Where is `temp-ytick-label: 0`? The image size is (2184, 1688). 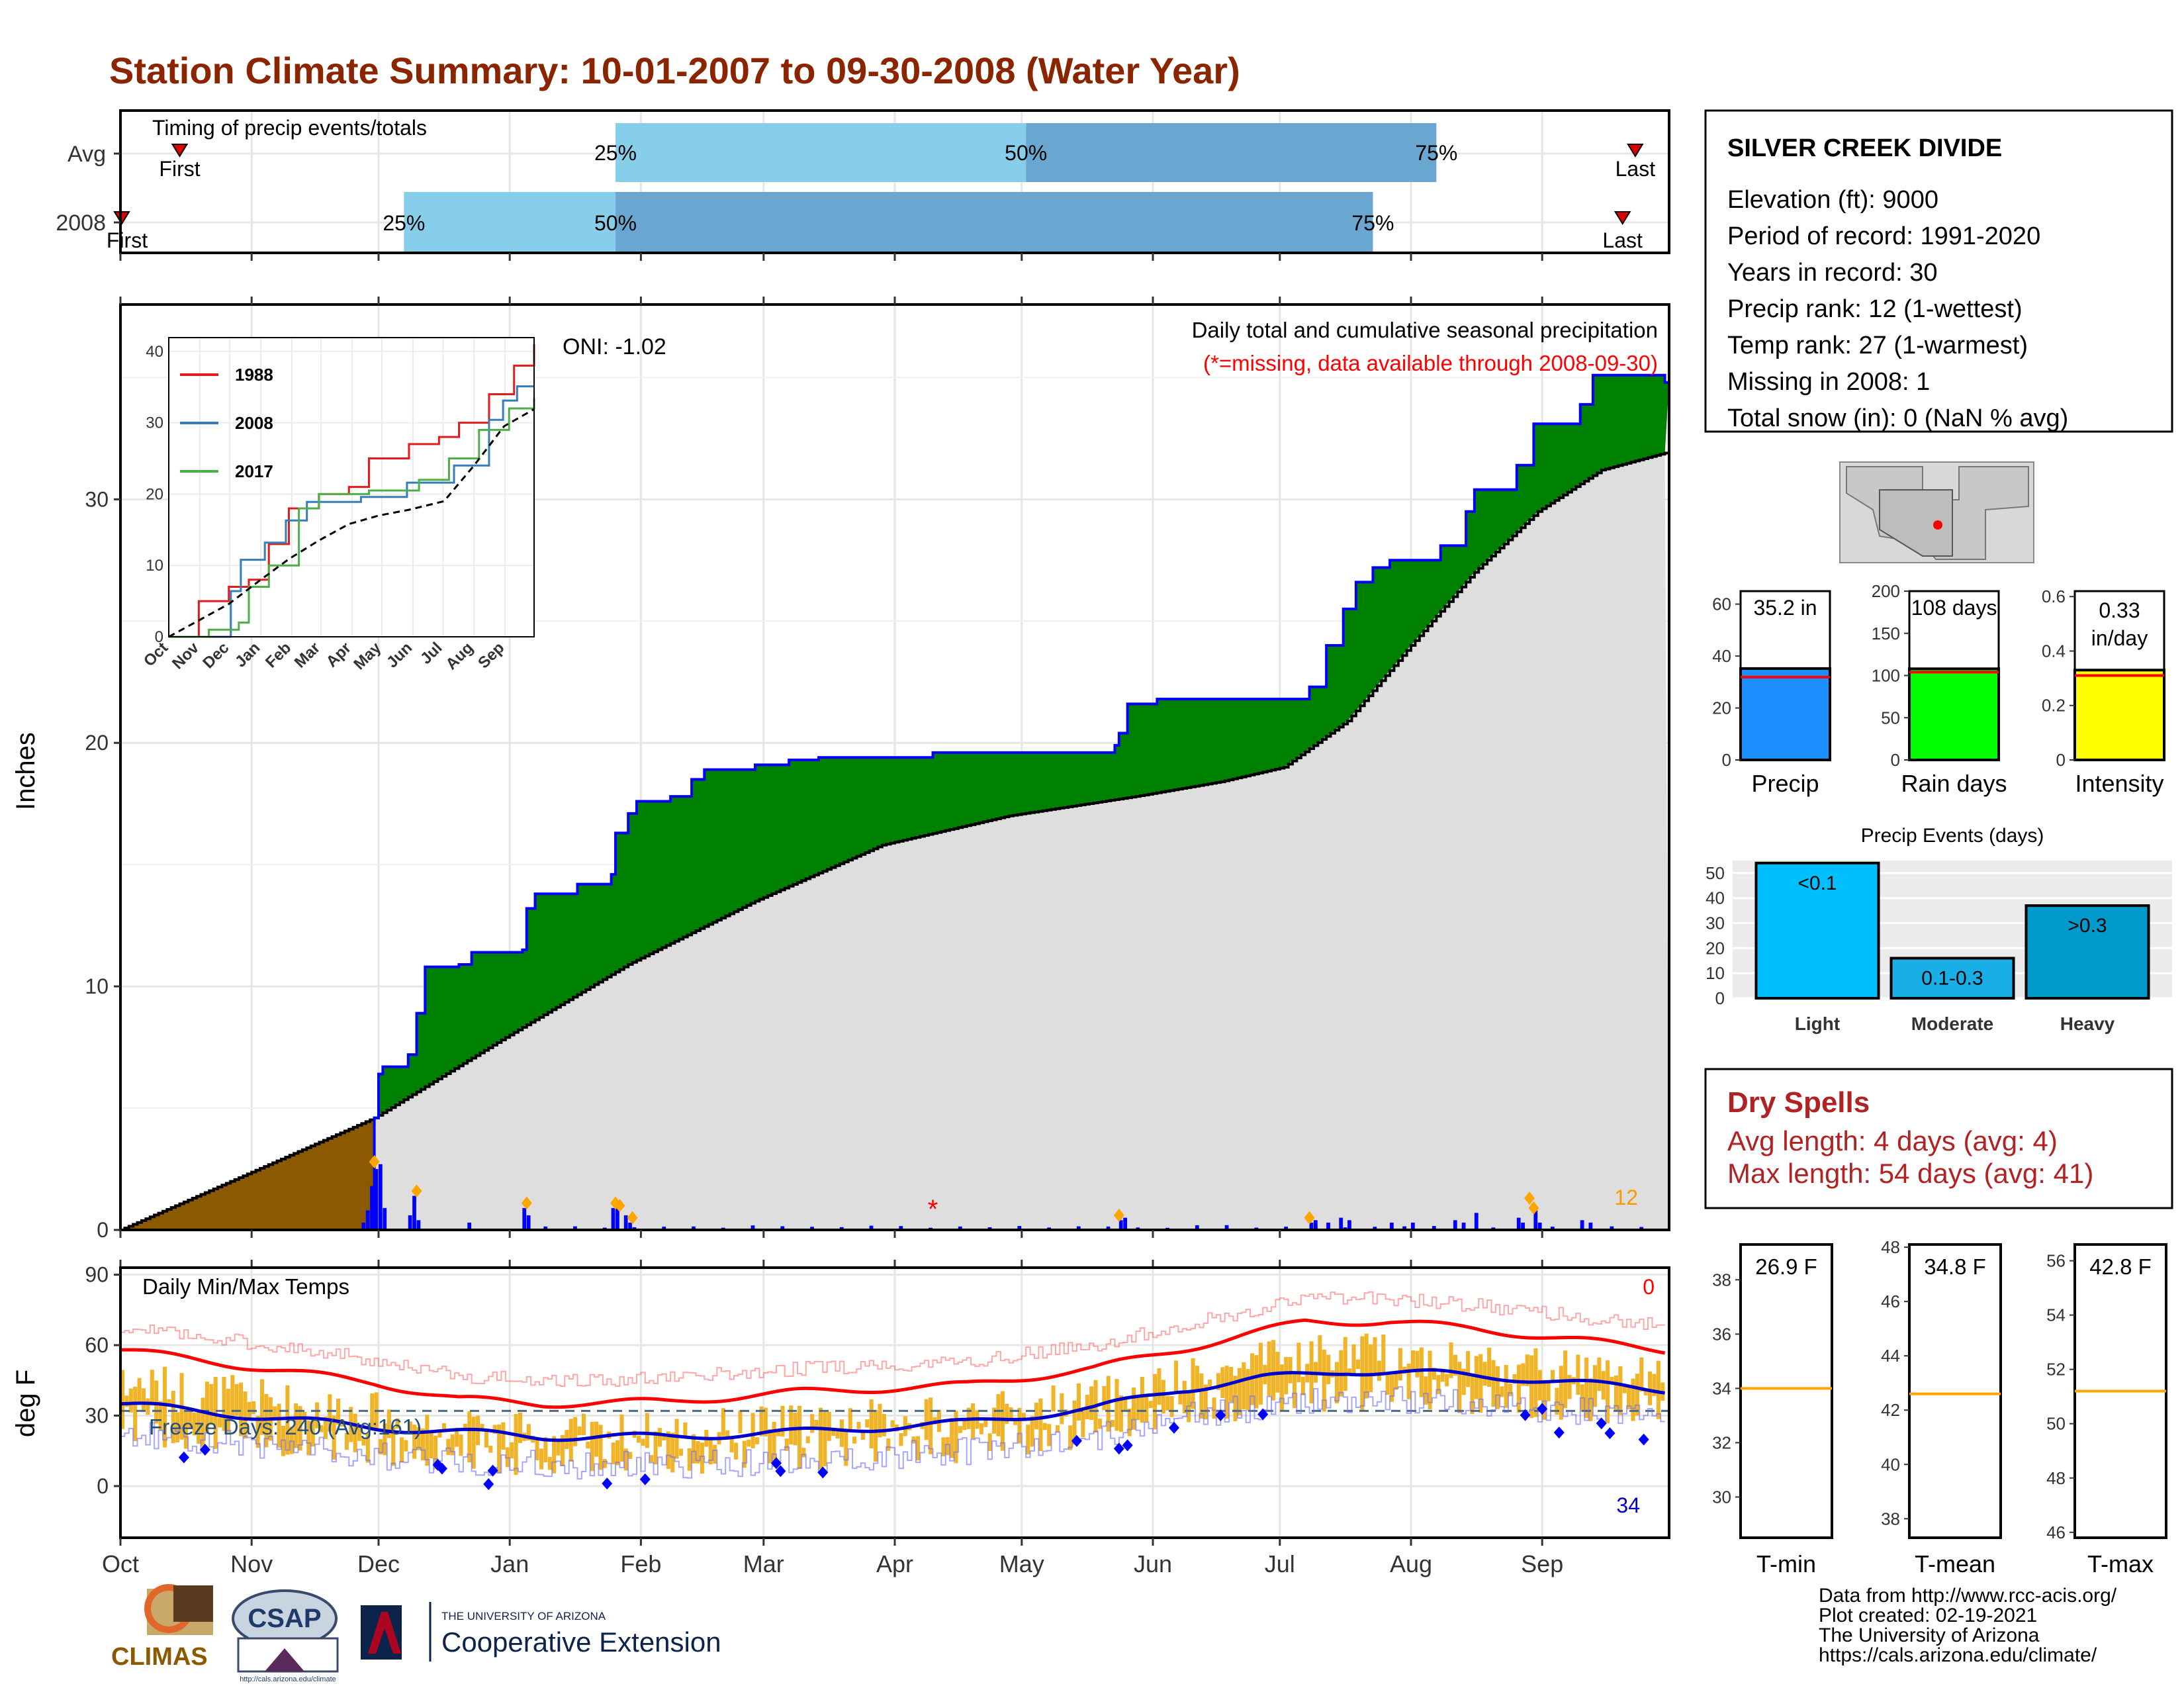 temp-ytick-label: 0 is located at coordinates (103, 1486).